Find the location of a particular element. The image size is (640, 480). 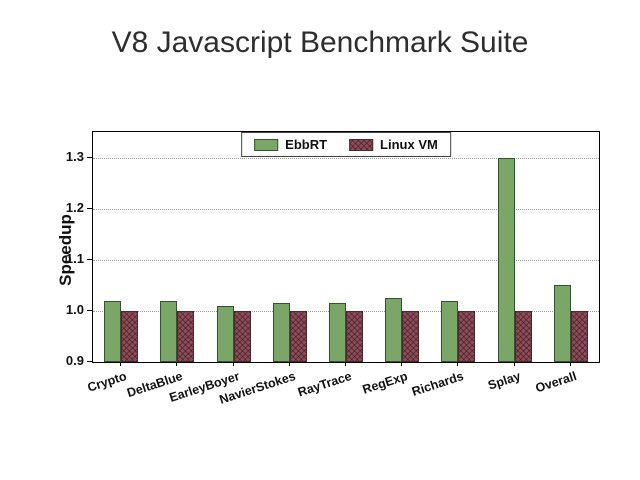

bar-linux-vm-overall is located at coordinates (579, 336).